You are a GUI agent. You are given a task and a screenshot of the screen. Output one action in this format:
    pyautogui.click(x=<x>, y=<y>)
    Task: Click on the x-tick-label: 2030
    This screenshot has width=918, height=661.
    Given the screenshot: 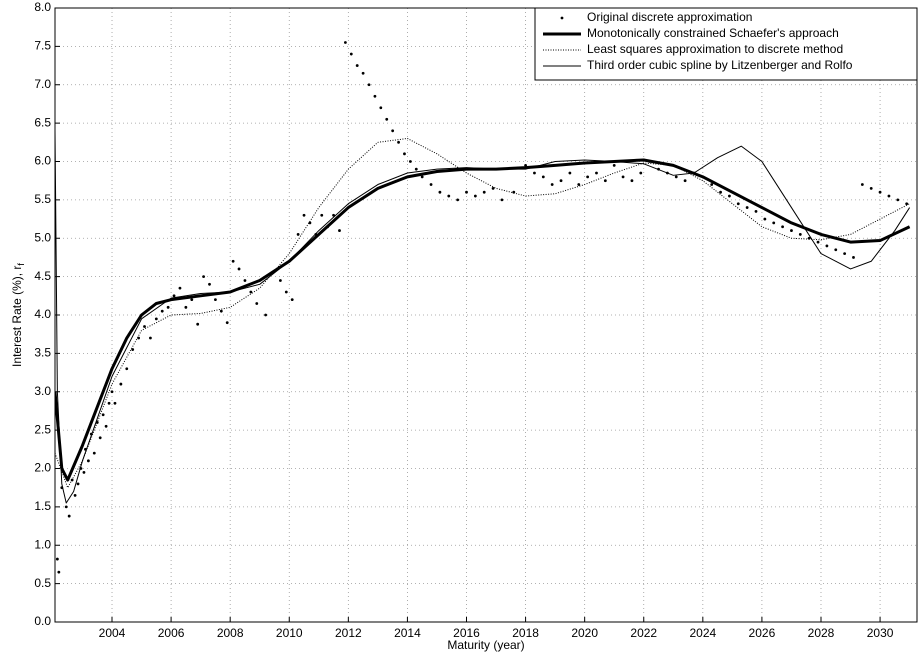 What is the action you would take?
    pyautogui.click(x=880, y=633)
    